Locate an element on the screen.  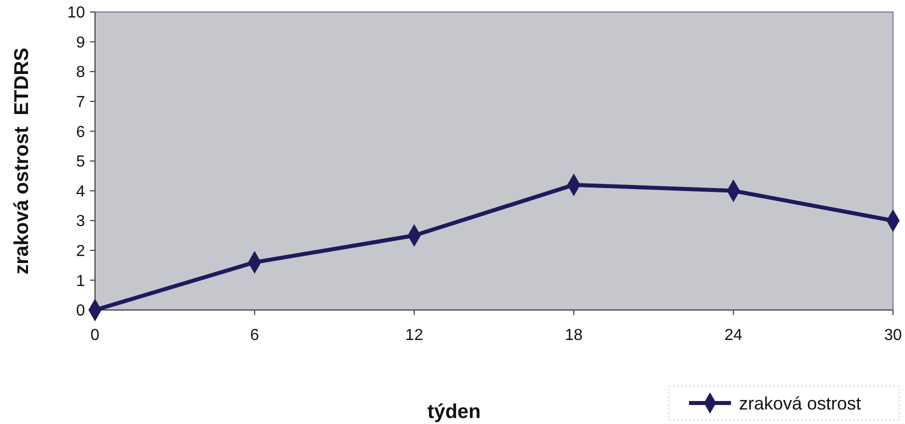
y-axis-title: zraková ostrost ETDRS is located at coordinates (22, 161).